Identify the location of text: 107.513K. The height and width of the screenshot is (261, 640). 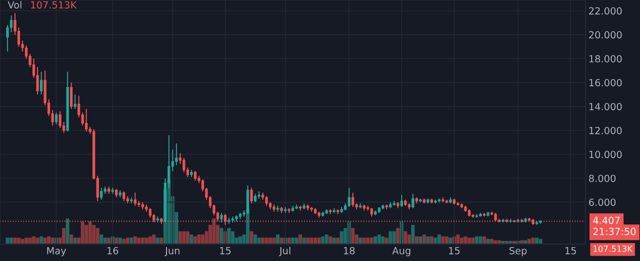
(613, 249).